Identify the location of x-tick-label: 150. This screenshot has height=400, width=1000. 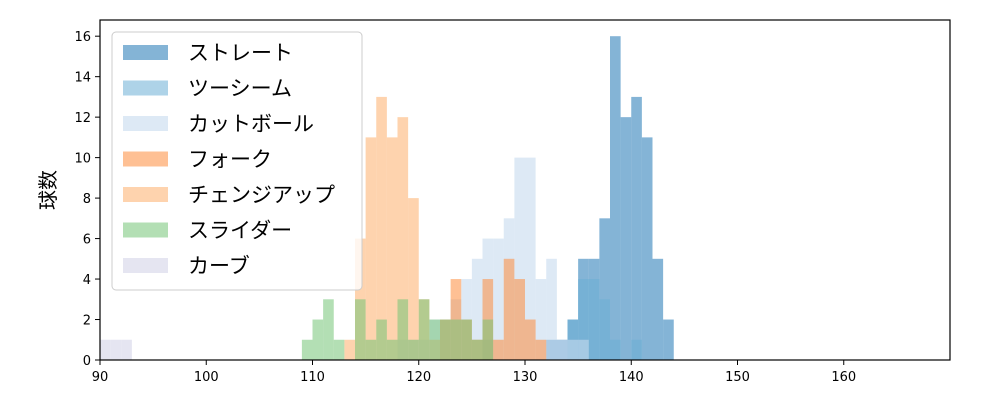
(737, 377).